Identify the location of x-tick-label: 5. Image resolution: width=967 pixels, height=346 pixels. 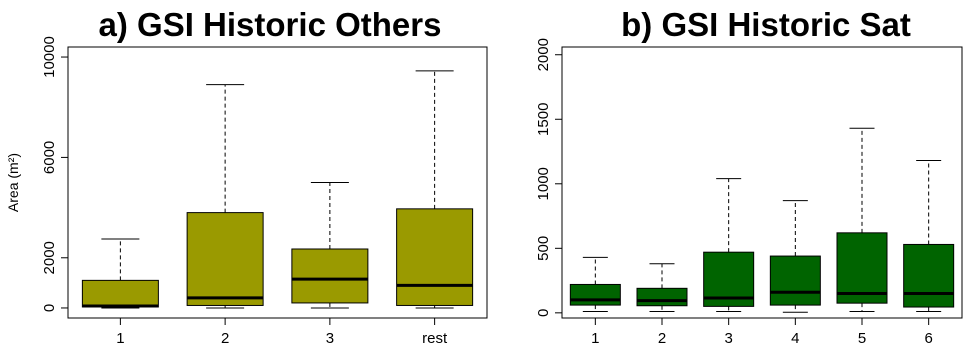
(862, 338).